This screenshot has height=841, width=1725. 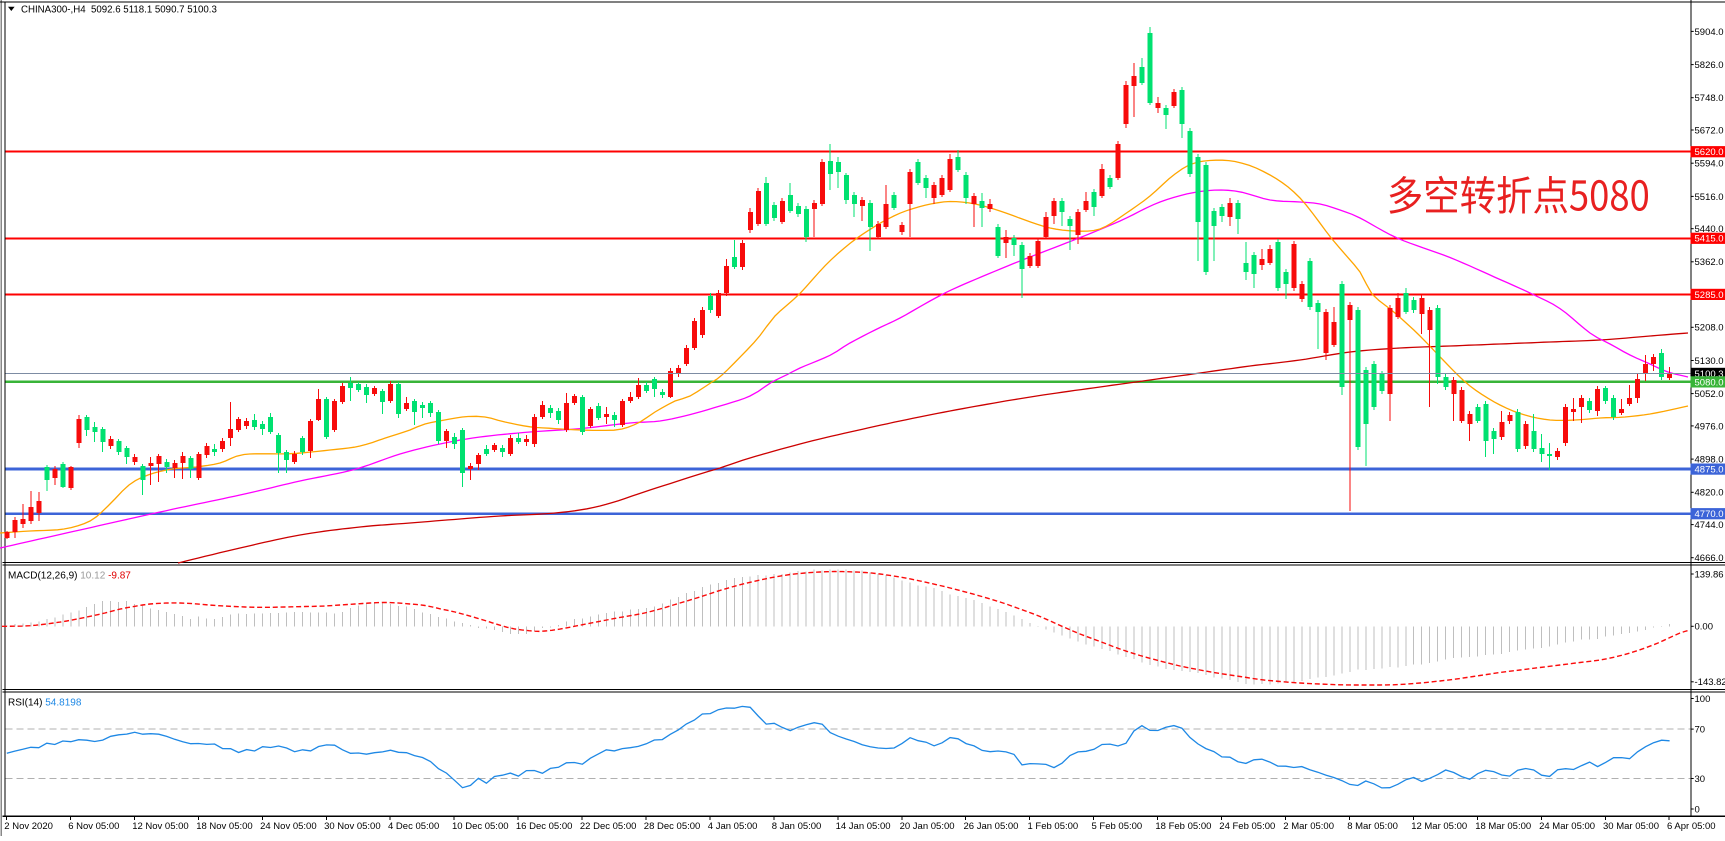 I want to click on svg-text: 4820.0, so click(x=1709, y=493).